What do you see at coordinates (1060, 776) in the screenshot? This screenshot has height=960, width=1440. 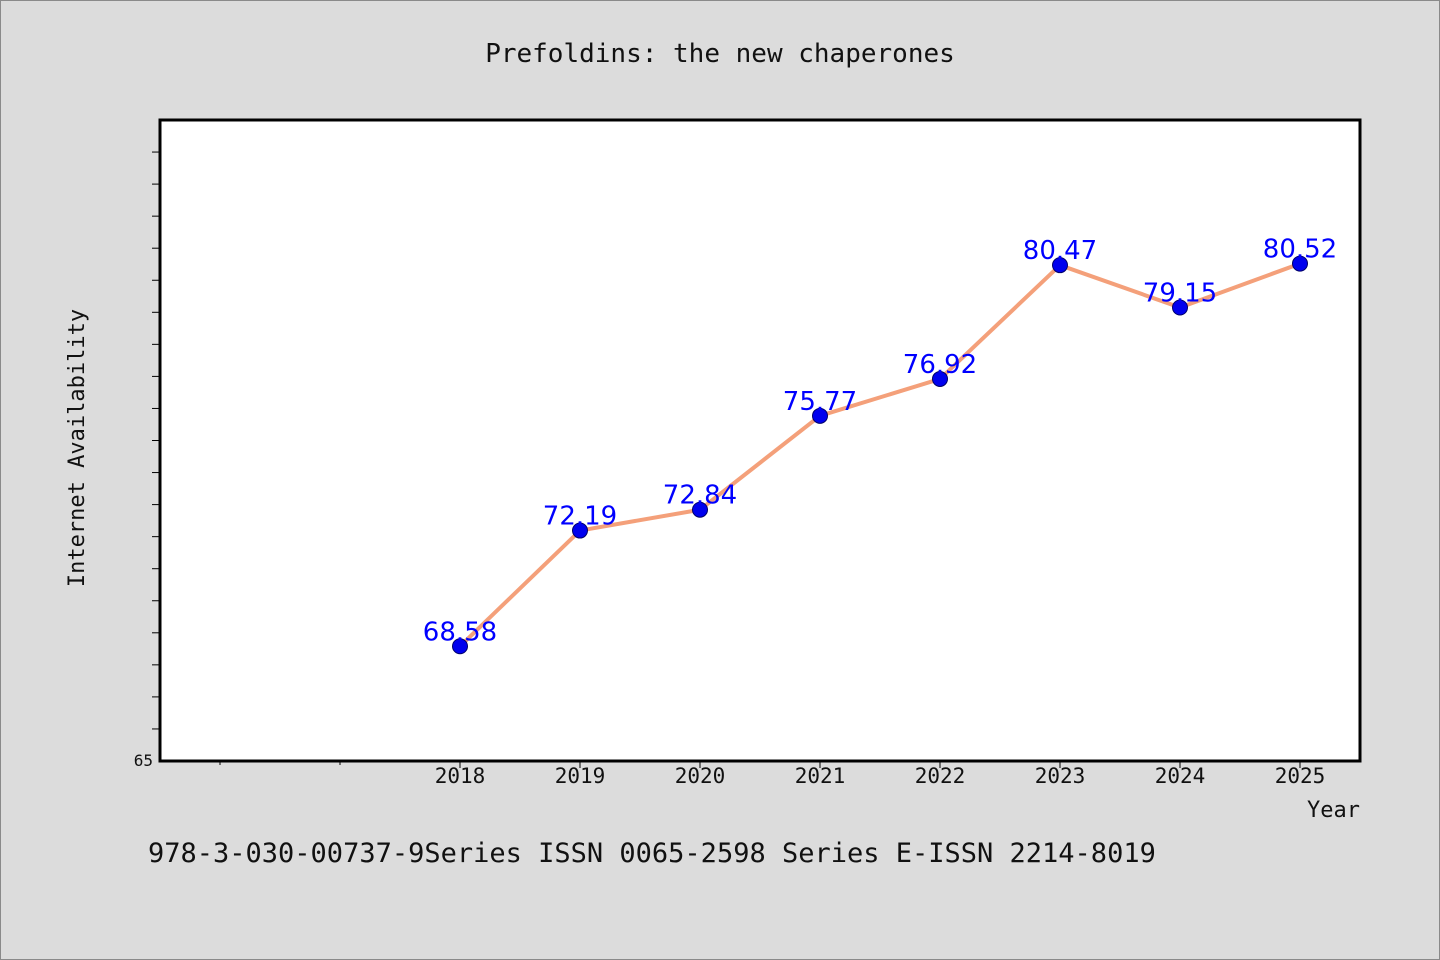 I see `x-tick-label: 2023` at bounding box center [1060, 776].